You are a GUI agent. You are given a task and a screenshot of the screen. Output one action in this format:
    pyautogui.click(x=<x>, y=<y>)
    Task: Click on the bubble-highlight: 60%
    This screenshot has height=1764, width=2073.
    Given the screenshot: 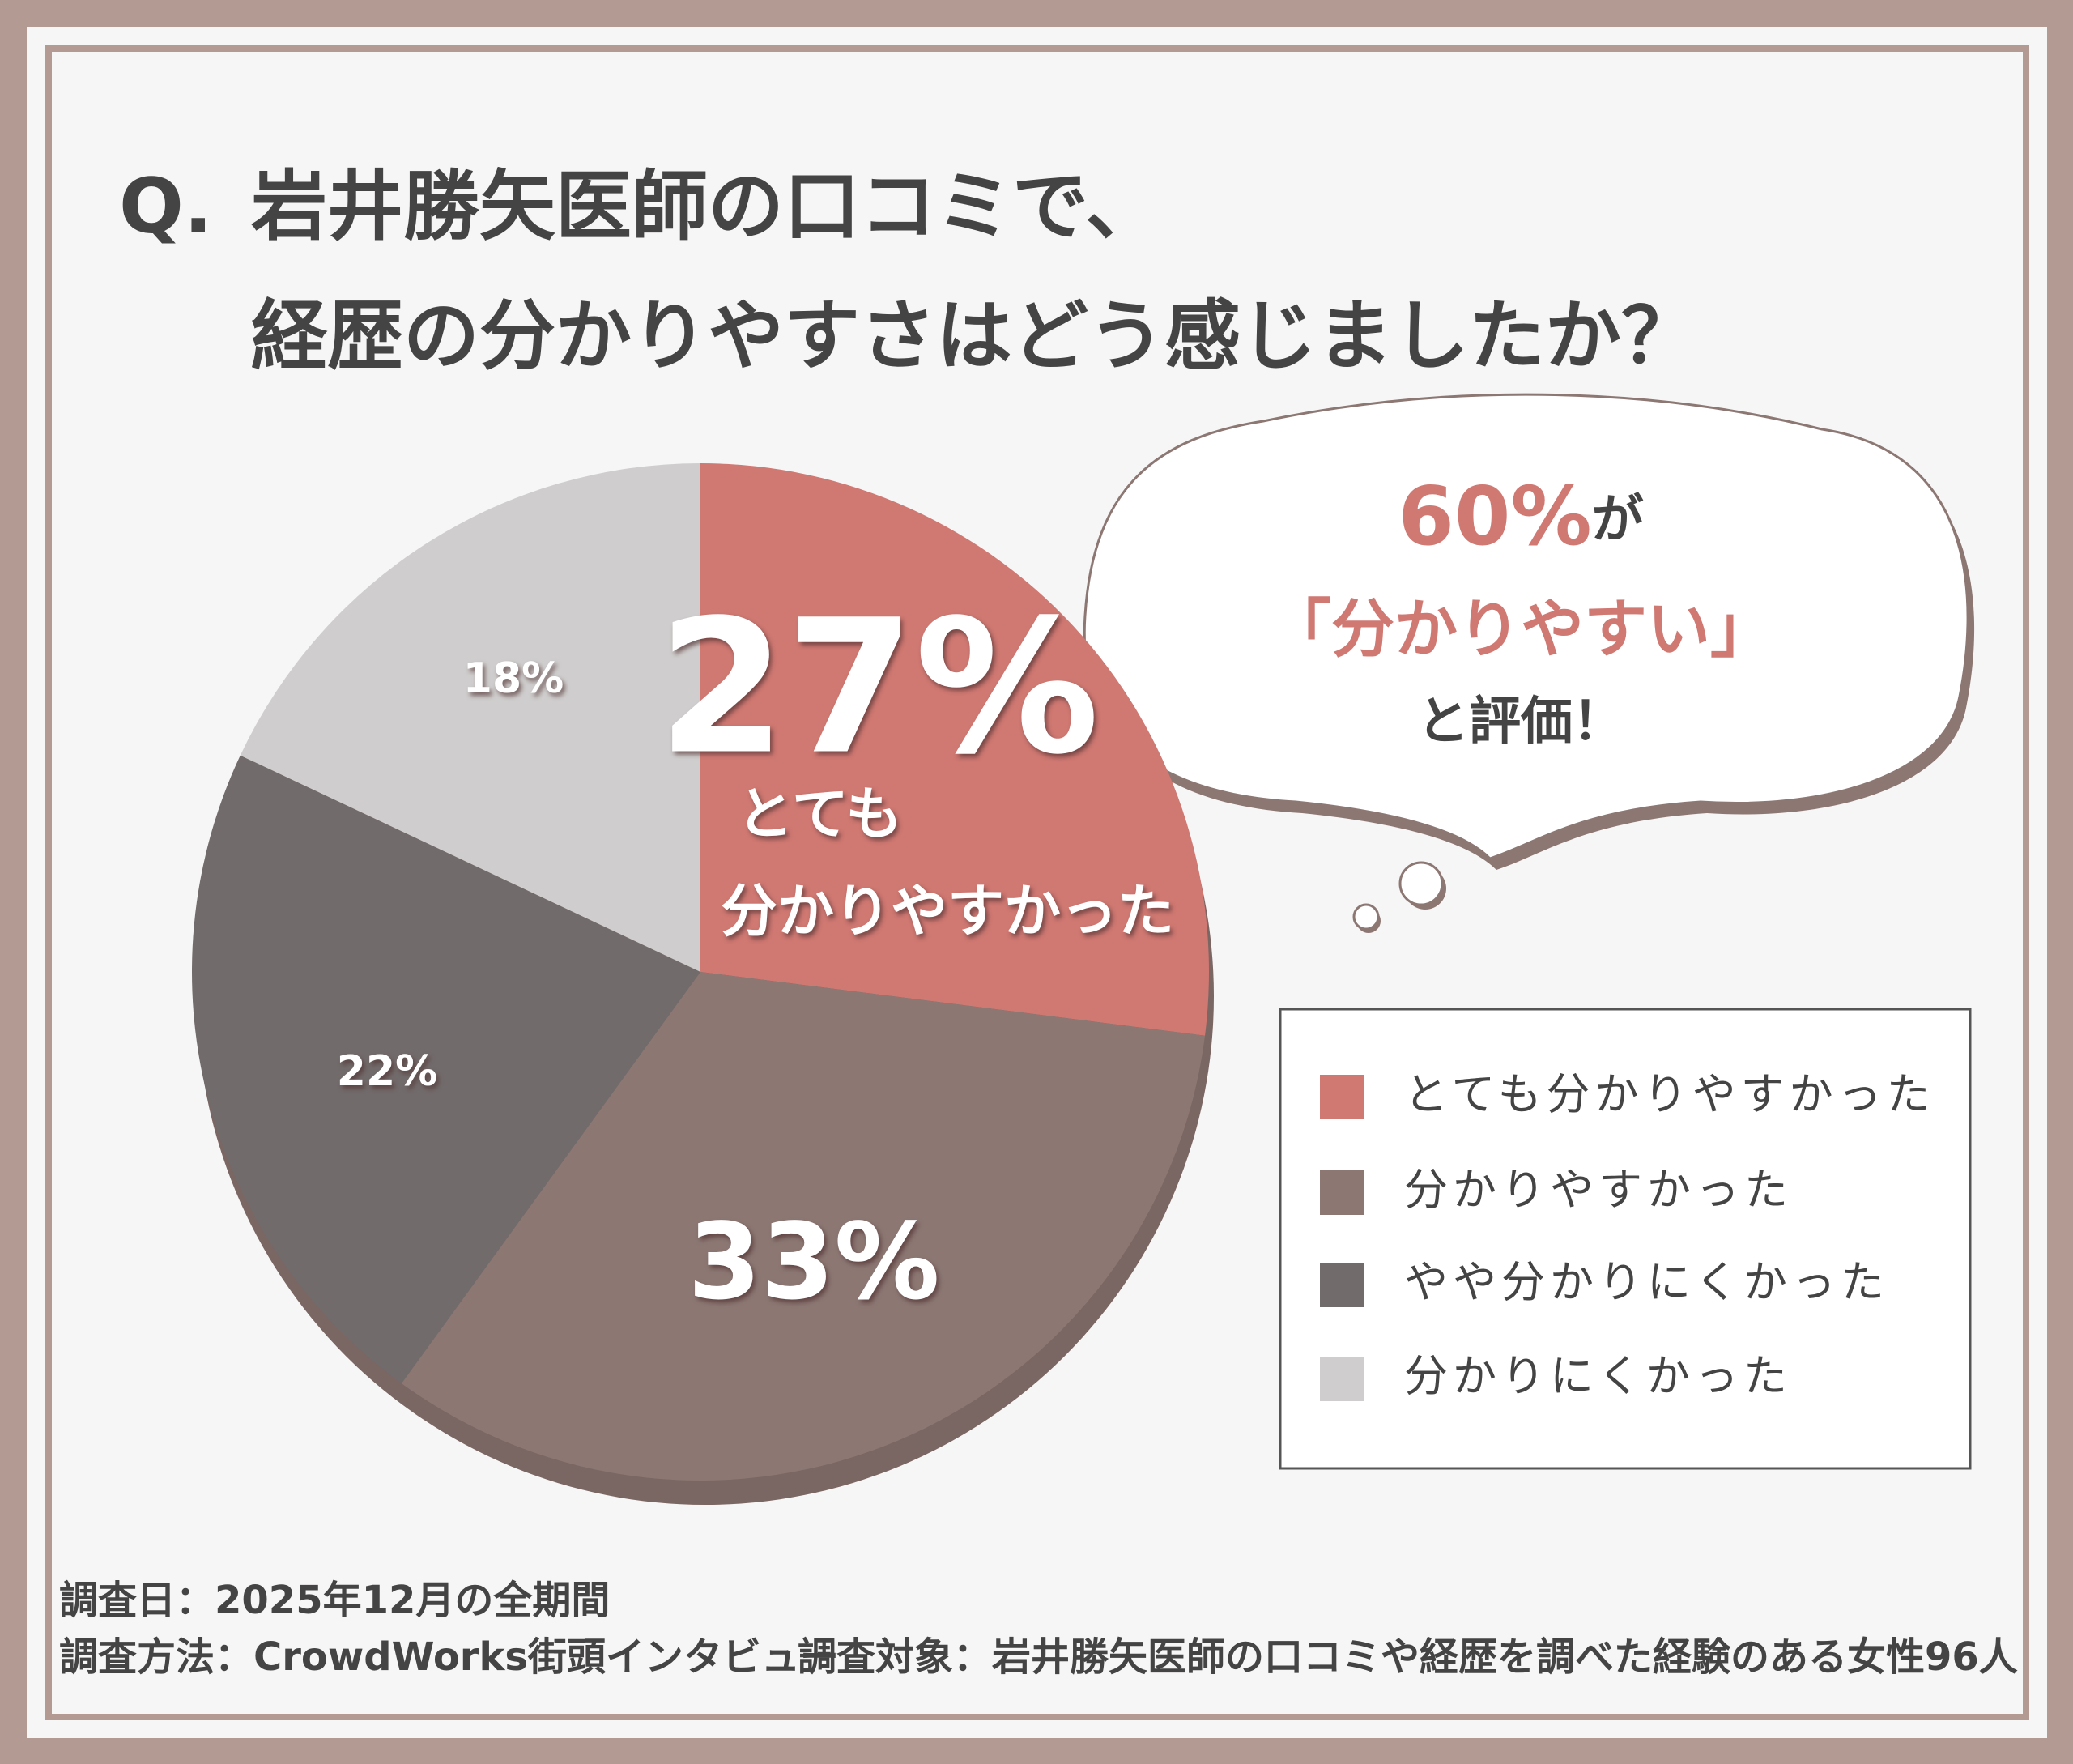 What is the action you would take?
    pyautogui.click(x=1495, y=516)
    